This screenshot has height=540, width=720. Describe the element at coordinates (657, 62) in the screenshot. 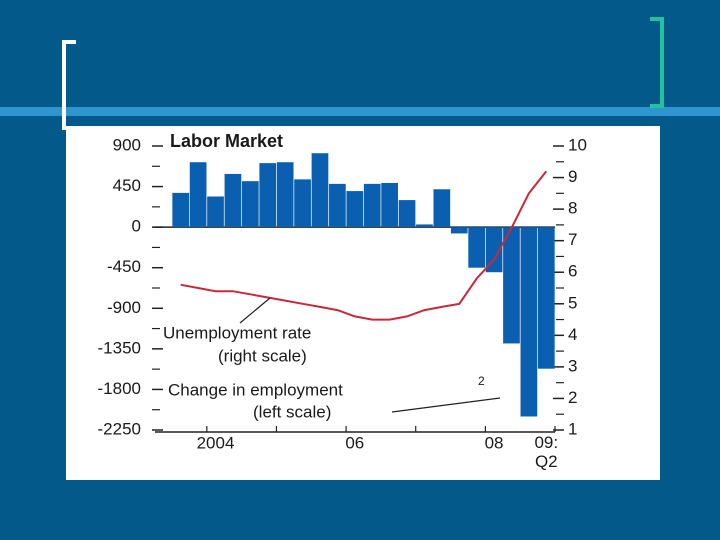

I see `right-bracket` at that location.